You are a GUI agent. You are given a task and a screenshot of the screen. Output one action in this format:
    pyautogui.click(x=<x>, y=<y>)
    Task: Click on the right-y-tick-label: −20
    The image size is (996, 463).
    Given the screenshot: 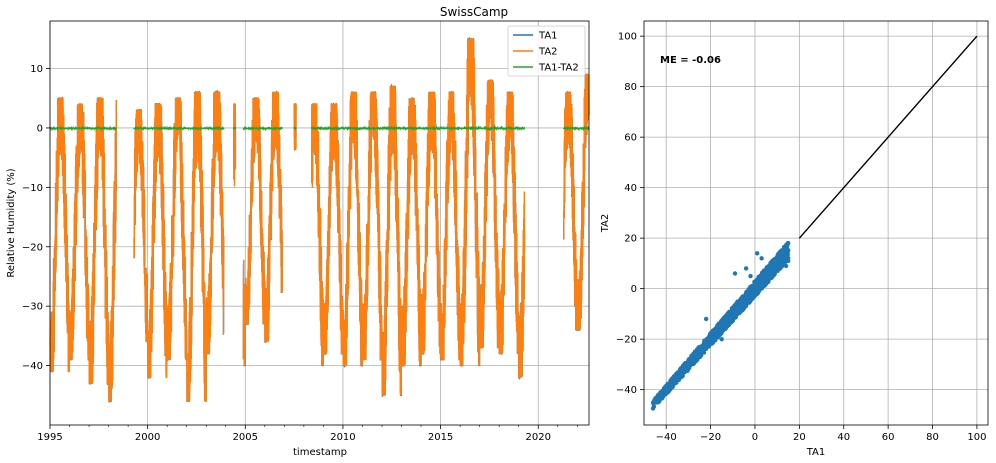 What is the action you would take?
    pyautogui.click(x=626, y=340)
    